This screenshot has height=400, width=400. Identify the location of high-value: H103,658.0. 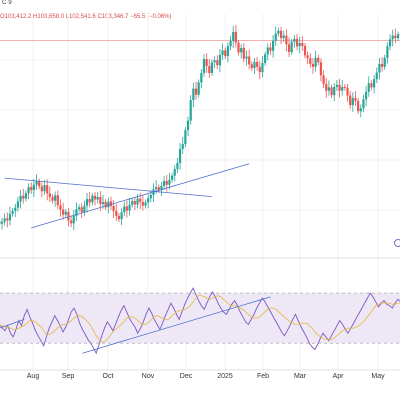
(49, 17).